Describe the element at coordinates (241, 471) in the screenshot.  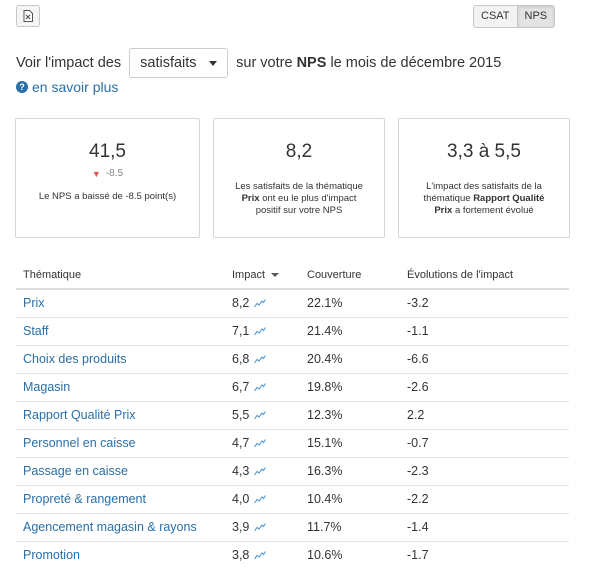
I see `impact-value: 4,3` at that location.